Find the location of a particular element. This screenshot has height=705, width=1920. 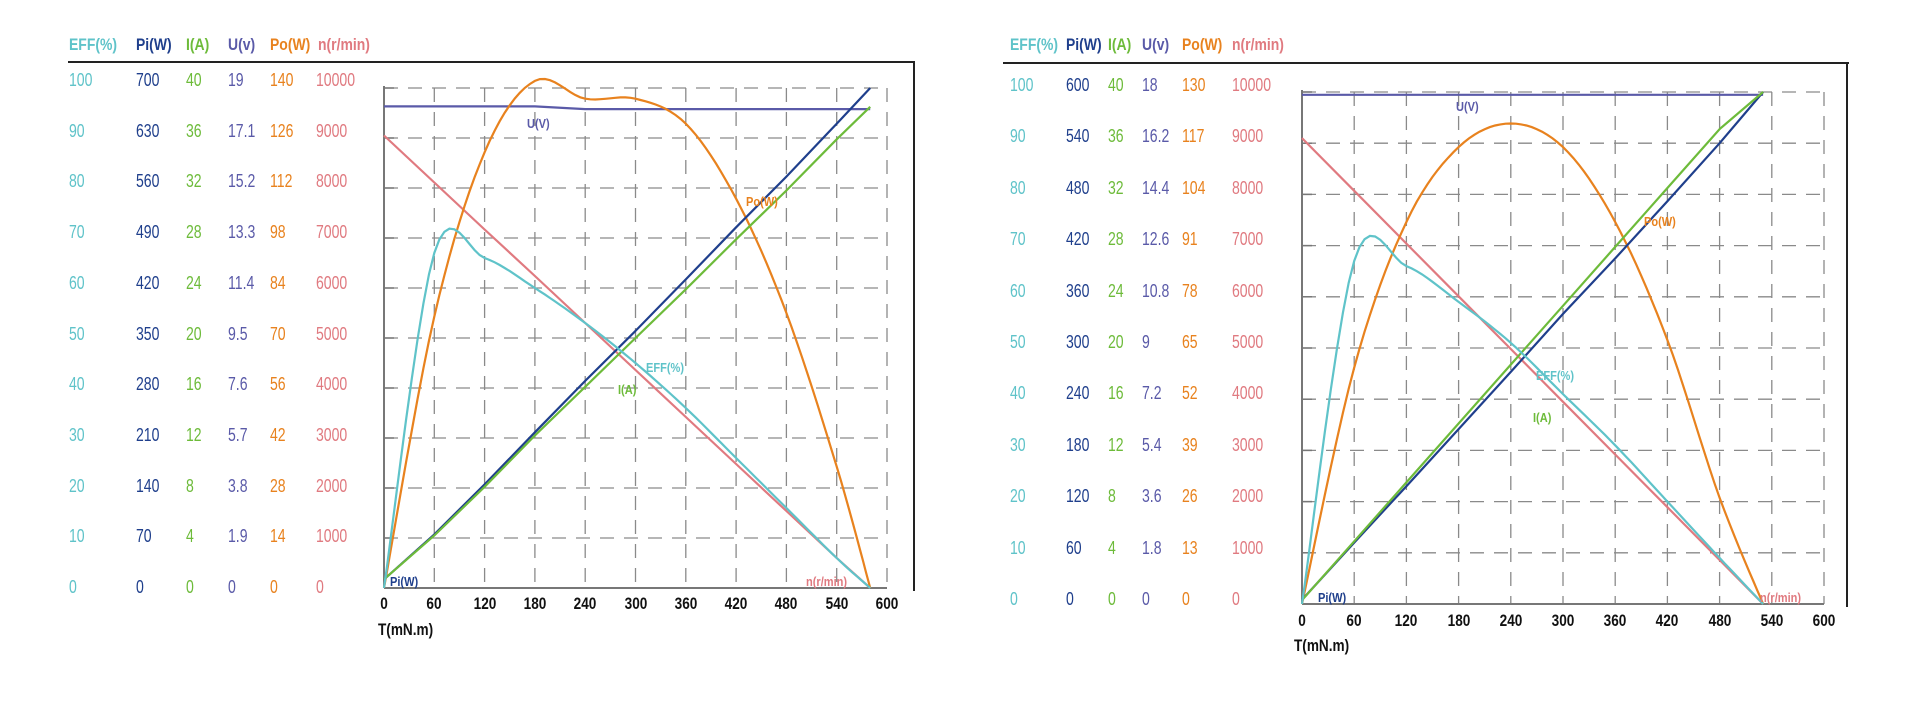

scale-value-u: 14.4 is located at coordinates (1156, 187).